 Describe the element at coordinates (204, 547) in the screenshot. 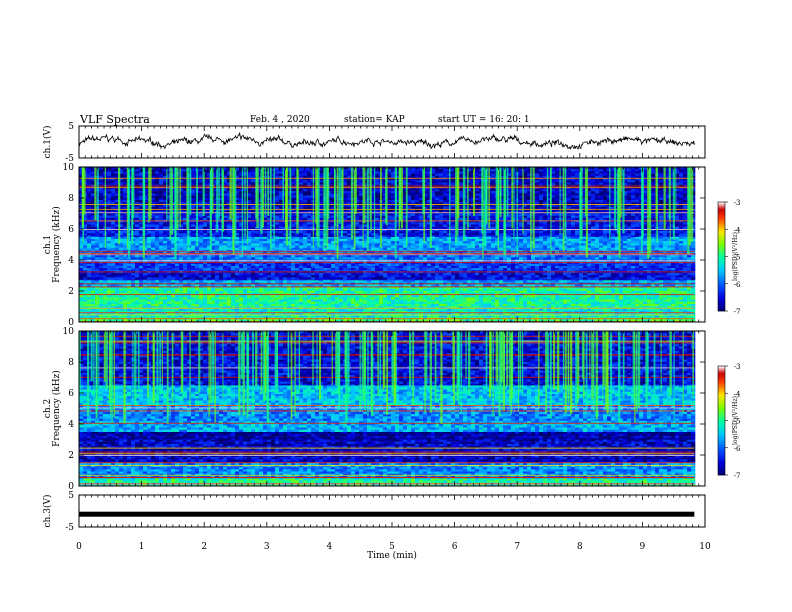

I see `x-tick-label: 2` at that location.